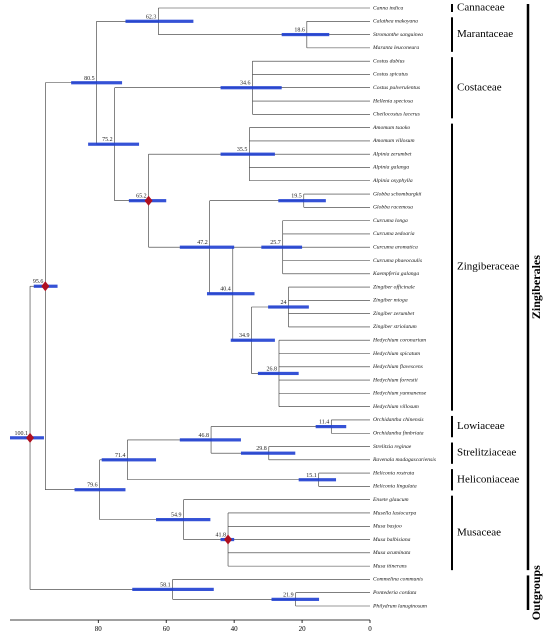 Image resolution: width=550 pixels, height=639 pixels. What do you see at coordinates (397, 366) in the screenshot?
I see `tip-label: Hedychium flavescens` at bounding box center [397, 366].